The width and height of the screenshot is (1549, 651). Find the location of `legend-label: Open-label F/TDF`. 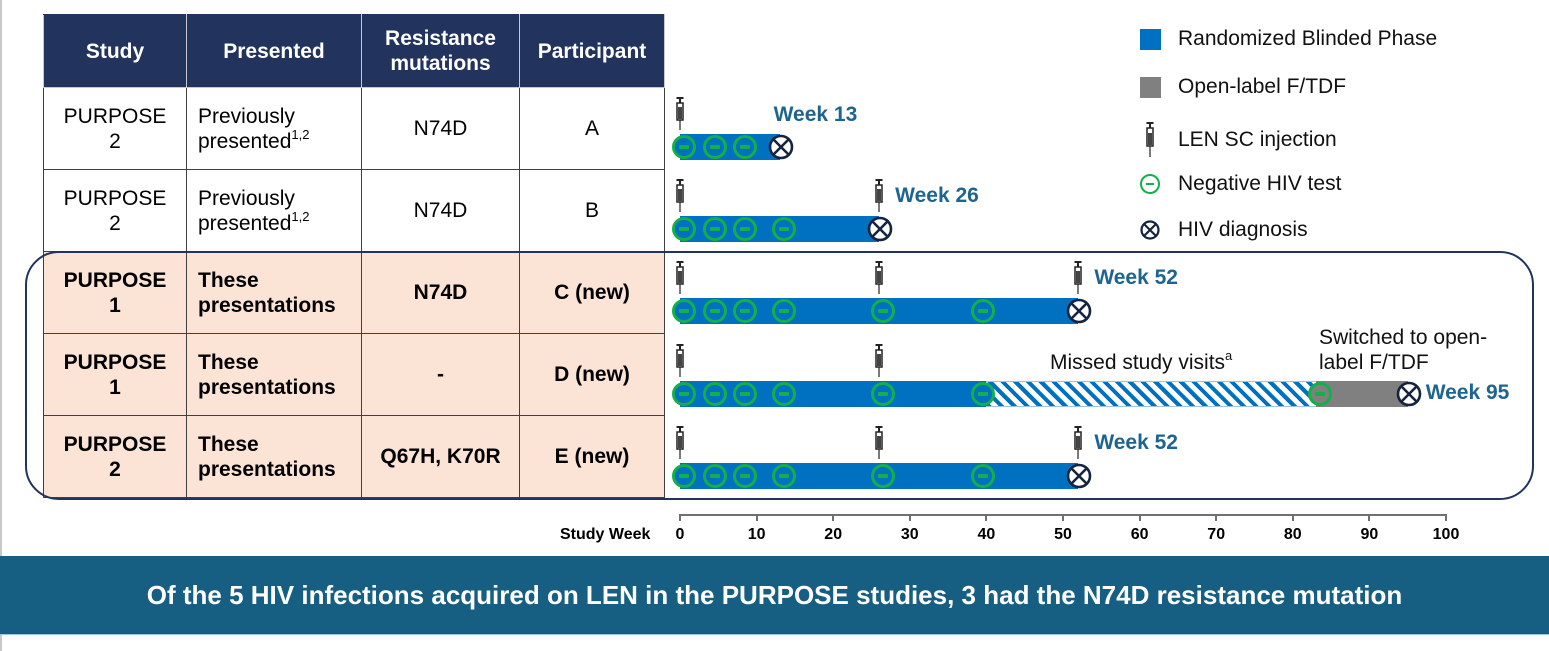

legend-label: Open-label F/TDF is located at coordinates (1262, 86).